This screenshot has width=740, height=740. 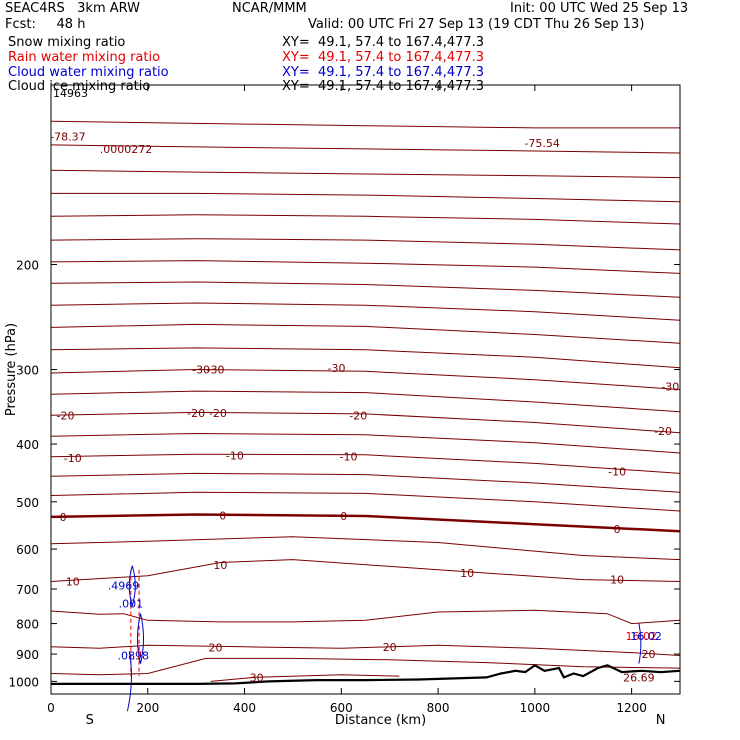 What do you see at coordinates (535, 708) in the screenshot?
I see `x-tick-label: 1000` at bounding box center [535, 708].